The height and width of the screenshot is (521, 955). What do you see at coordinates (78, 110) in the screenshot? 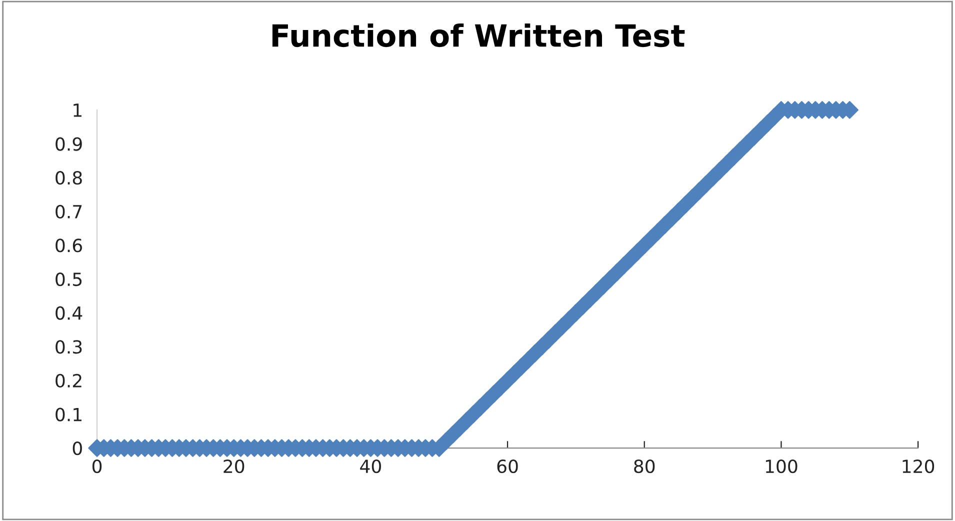
I see `y-tick-label: 1` at bounding box center [78, 110].